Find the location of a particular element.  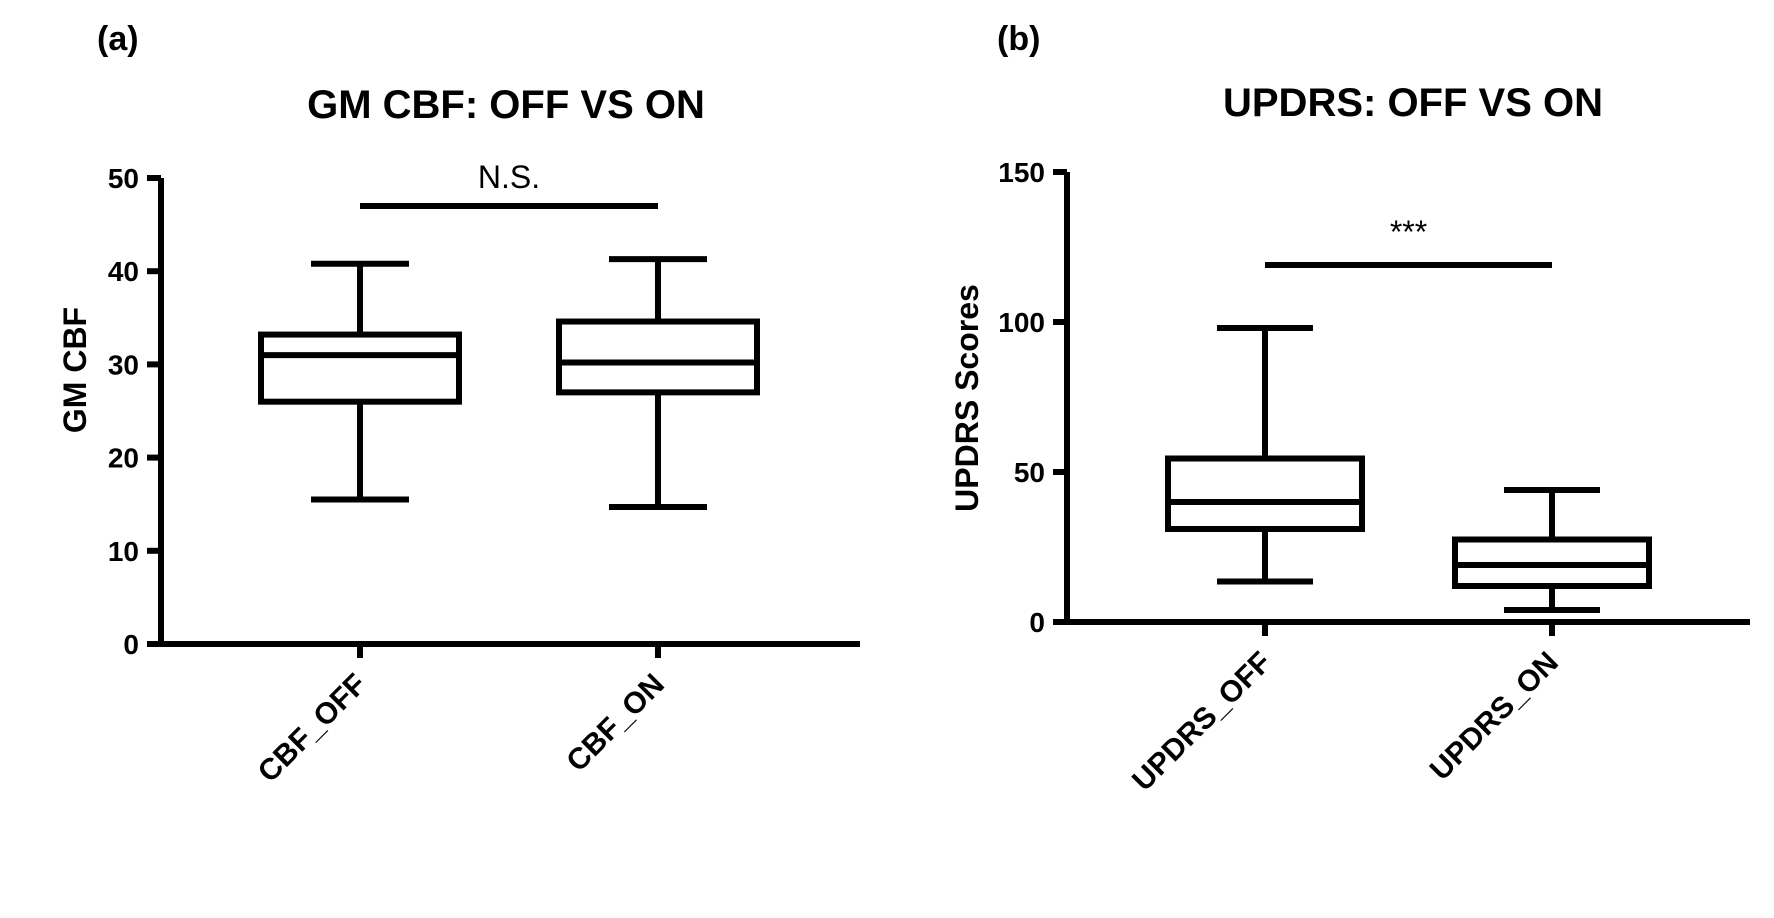

box-cbf-off is located at coordinates (360, 459).